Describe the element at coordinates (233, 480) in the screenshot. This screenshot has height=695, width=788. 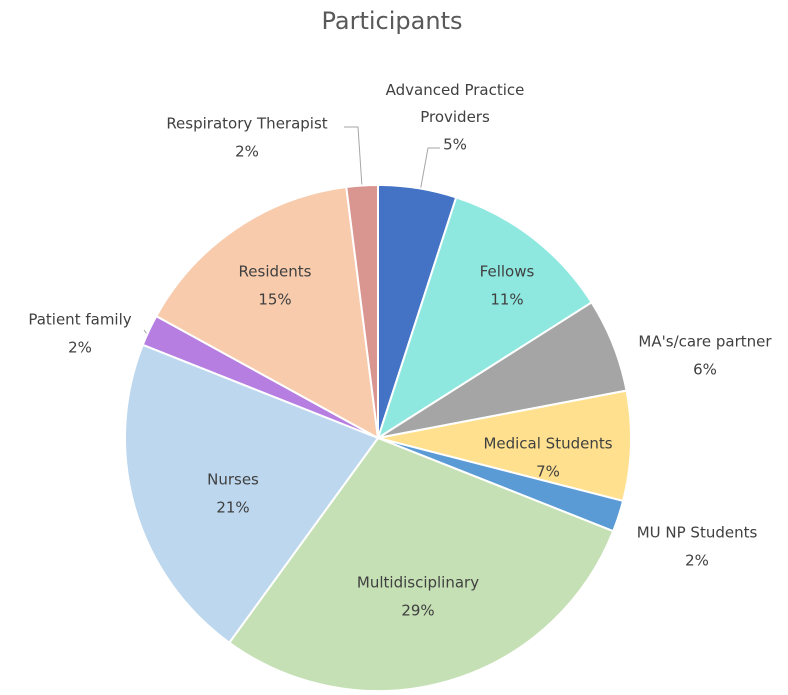
I see `slice-label: Nurses` at that location.